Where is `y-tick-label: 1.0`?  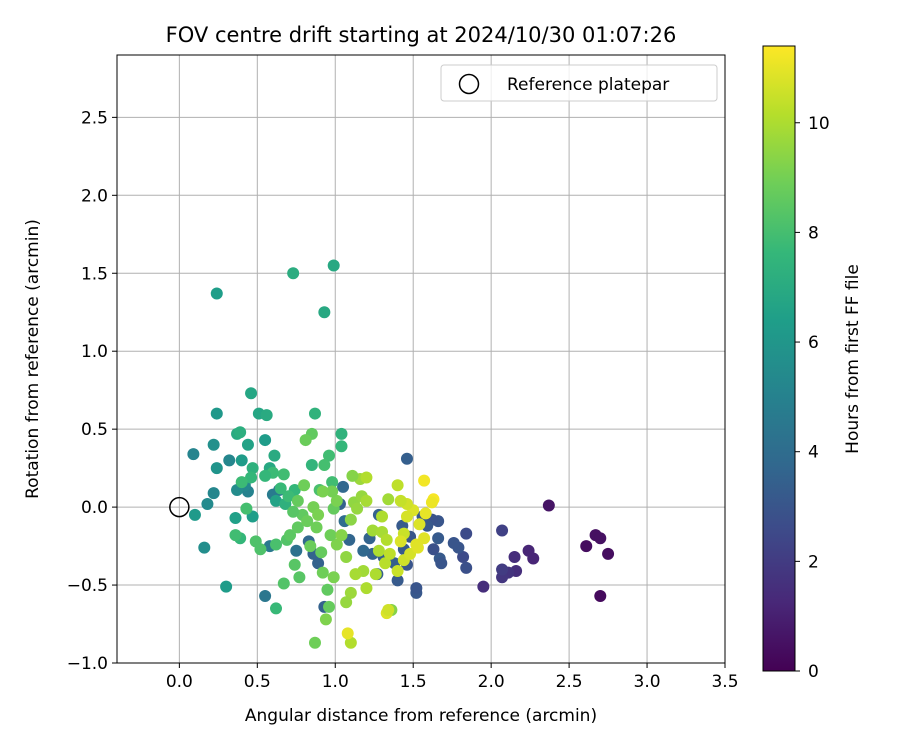 y-tick-label: 1.0 is located at coordinates (94, 352).